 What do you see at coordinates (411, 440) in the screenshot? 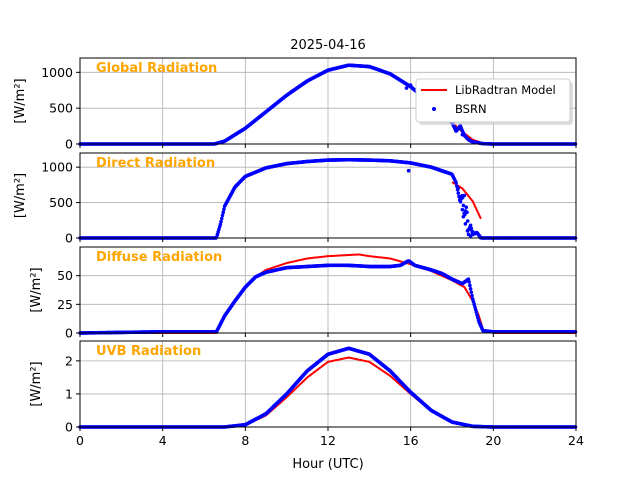
I see `x-tick-label: 16` at bounding box center [411, 440].